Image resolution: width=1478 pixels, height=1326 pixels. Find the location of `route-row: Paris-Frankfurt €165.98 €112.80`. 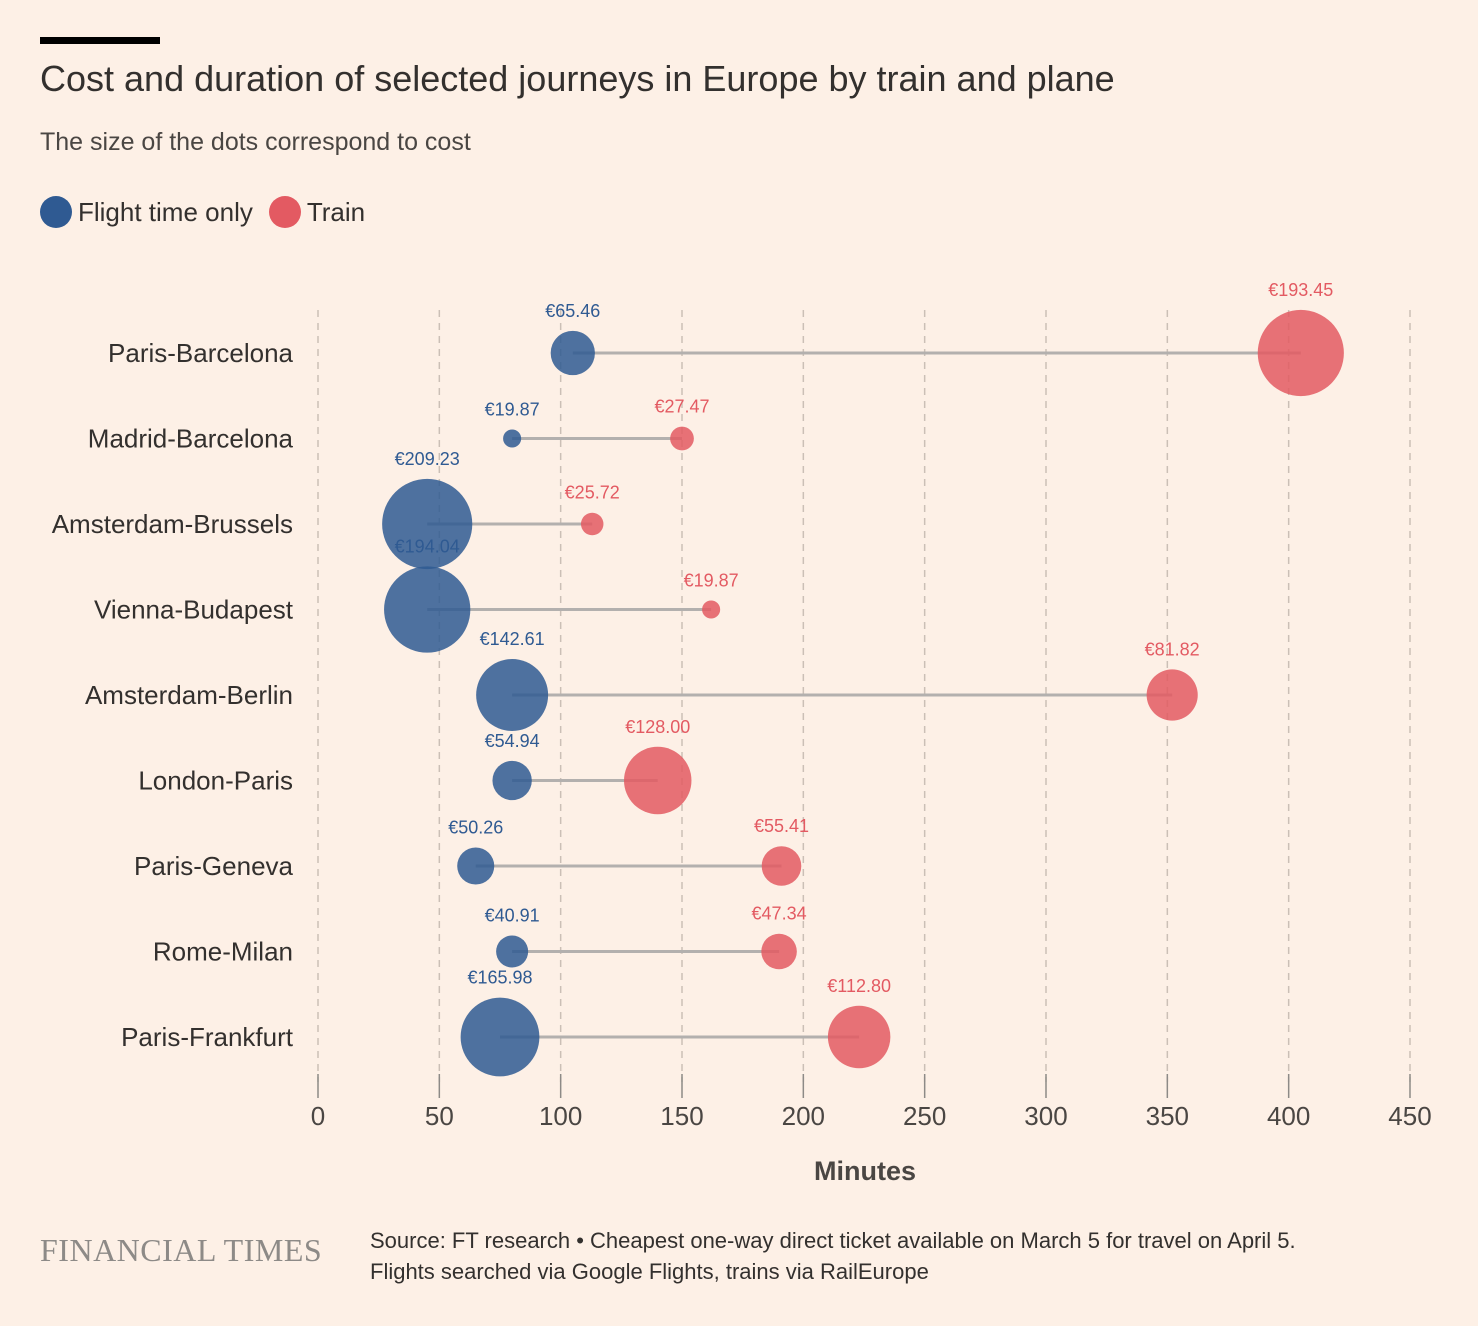

route-row: Paris-Frankfurt €165.98 €112.80 is located at coordinates (506, 1022).